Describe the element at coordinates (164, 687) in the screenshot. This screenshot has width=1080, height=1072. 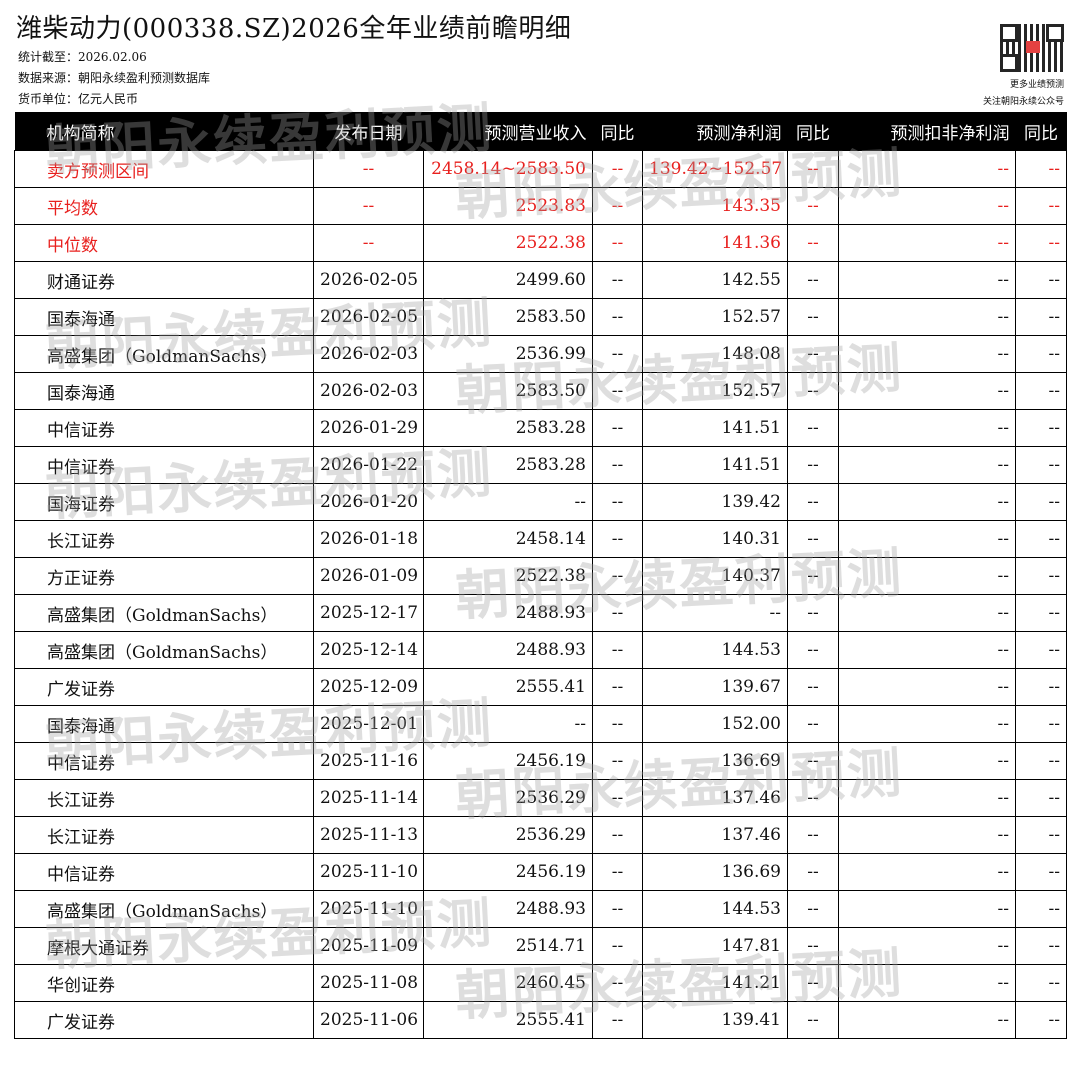
I see `cell-institution: 广发证券` at that location.